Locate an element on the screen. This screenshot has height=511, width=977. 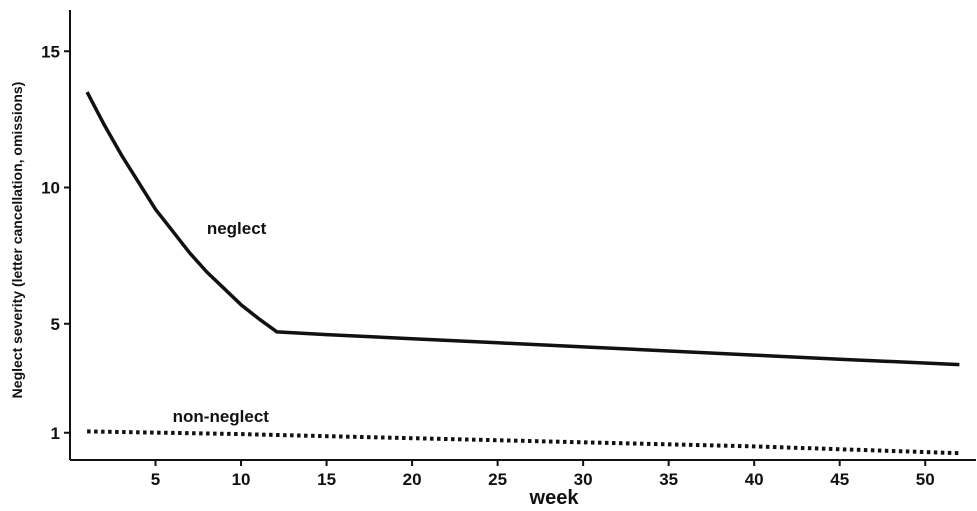
x-tick-label: 25 is located at coordinates (497, 479).